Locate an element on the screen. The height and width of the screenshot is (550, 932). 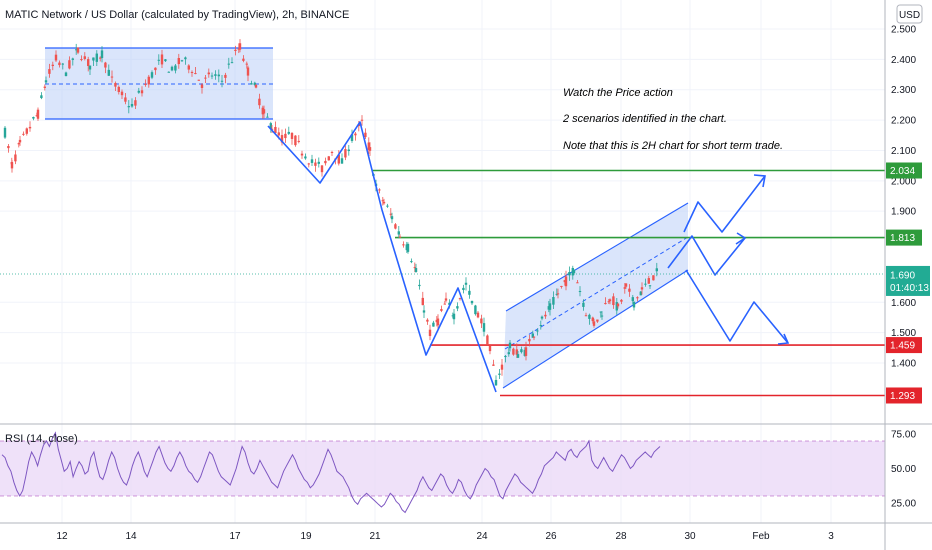
rsi-tick-label: 25.00 is located at coordinates (903, 503).